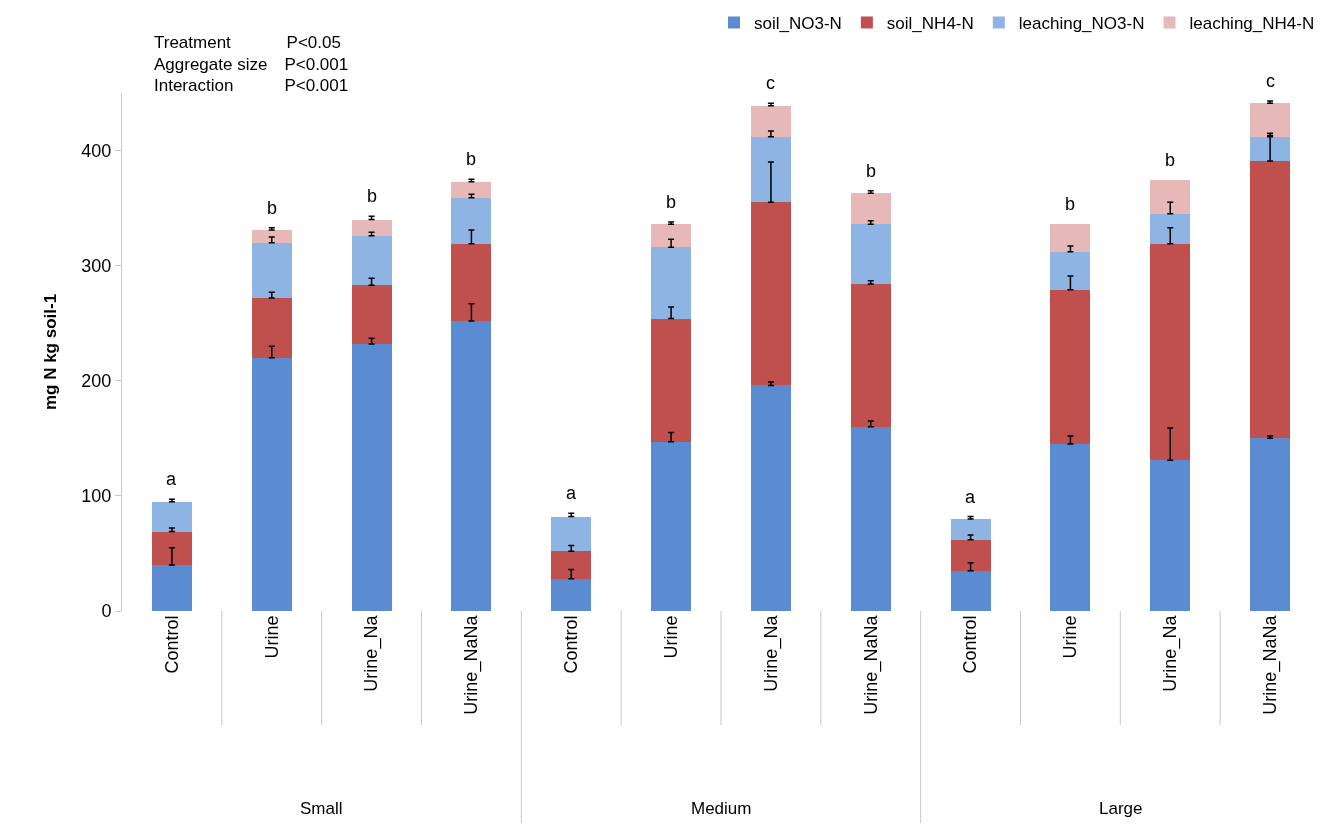  What do you see at coordinates (721, 808) in the screenshot?
I see `text: Medium` at bounding box center [721, 808].